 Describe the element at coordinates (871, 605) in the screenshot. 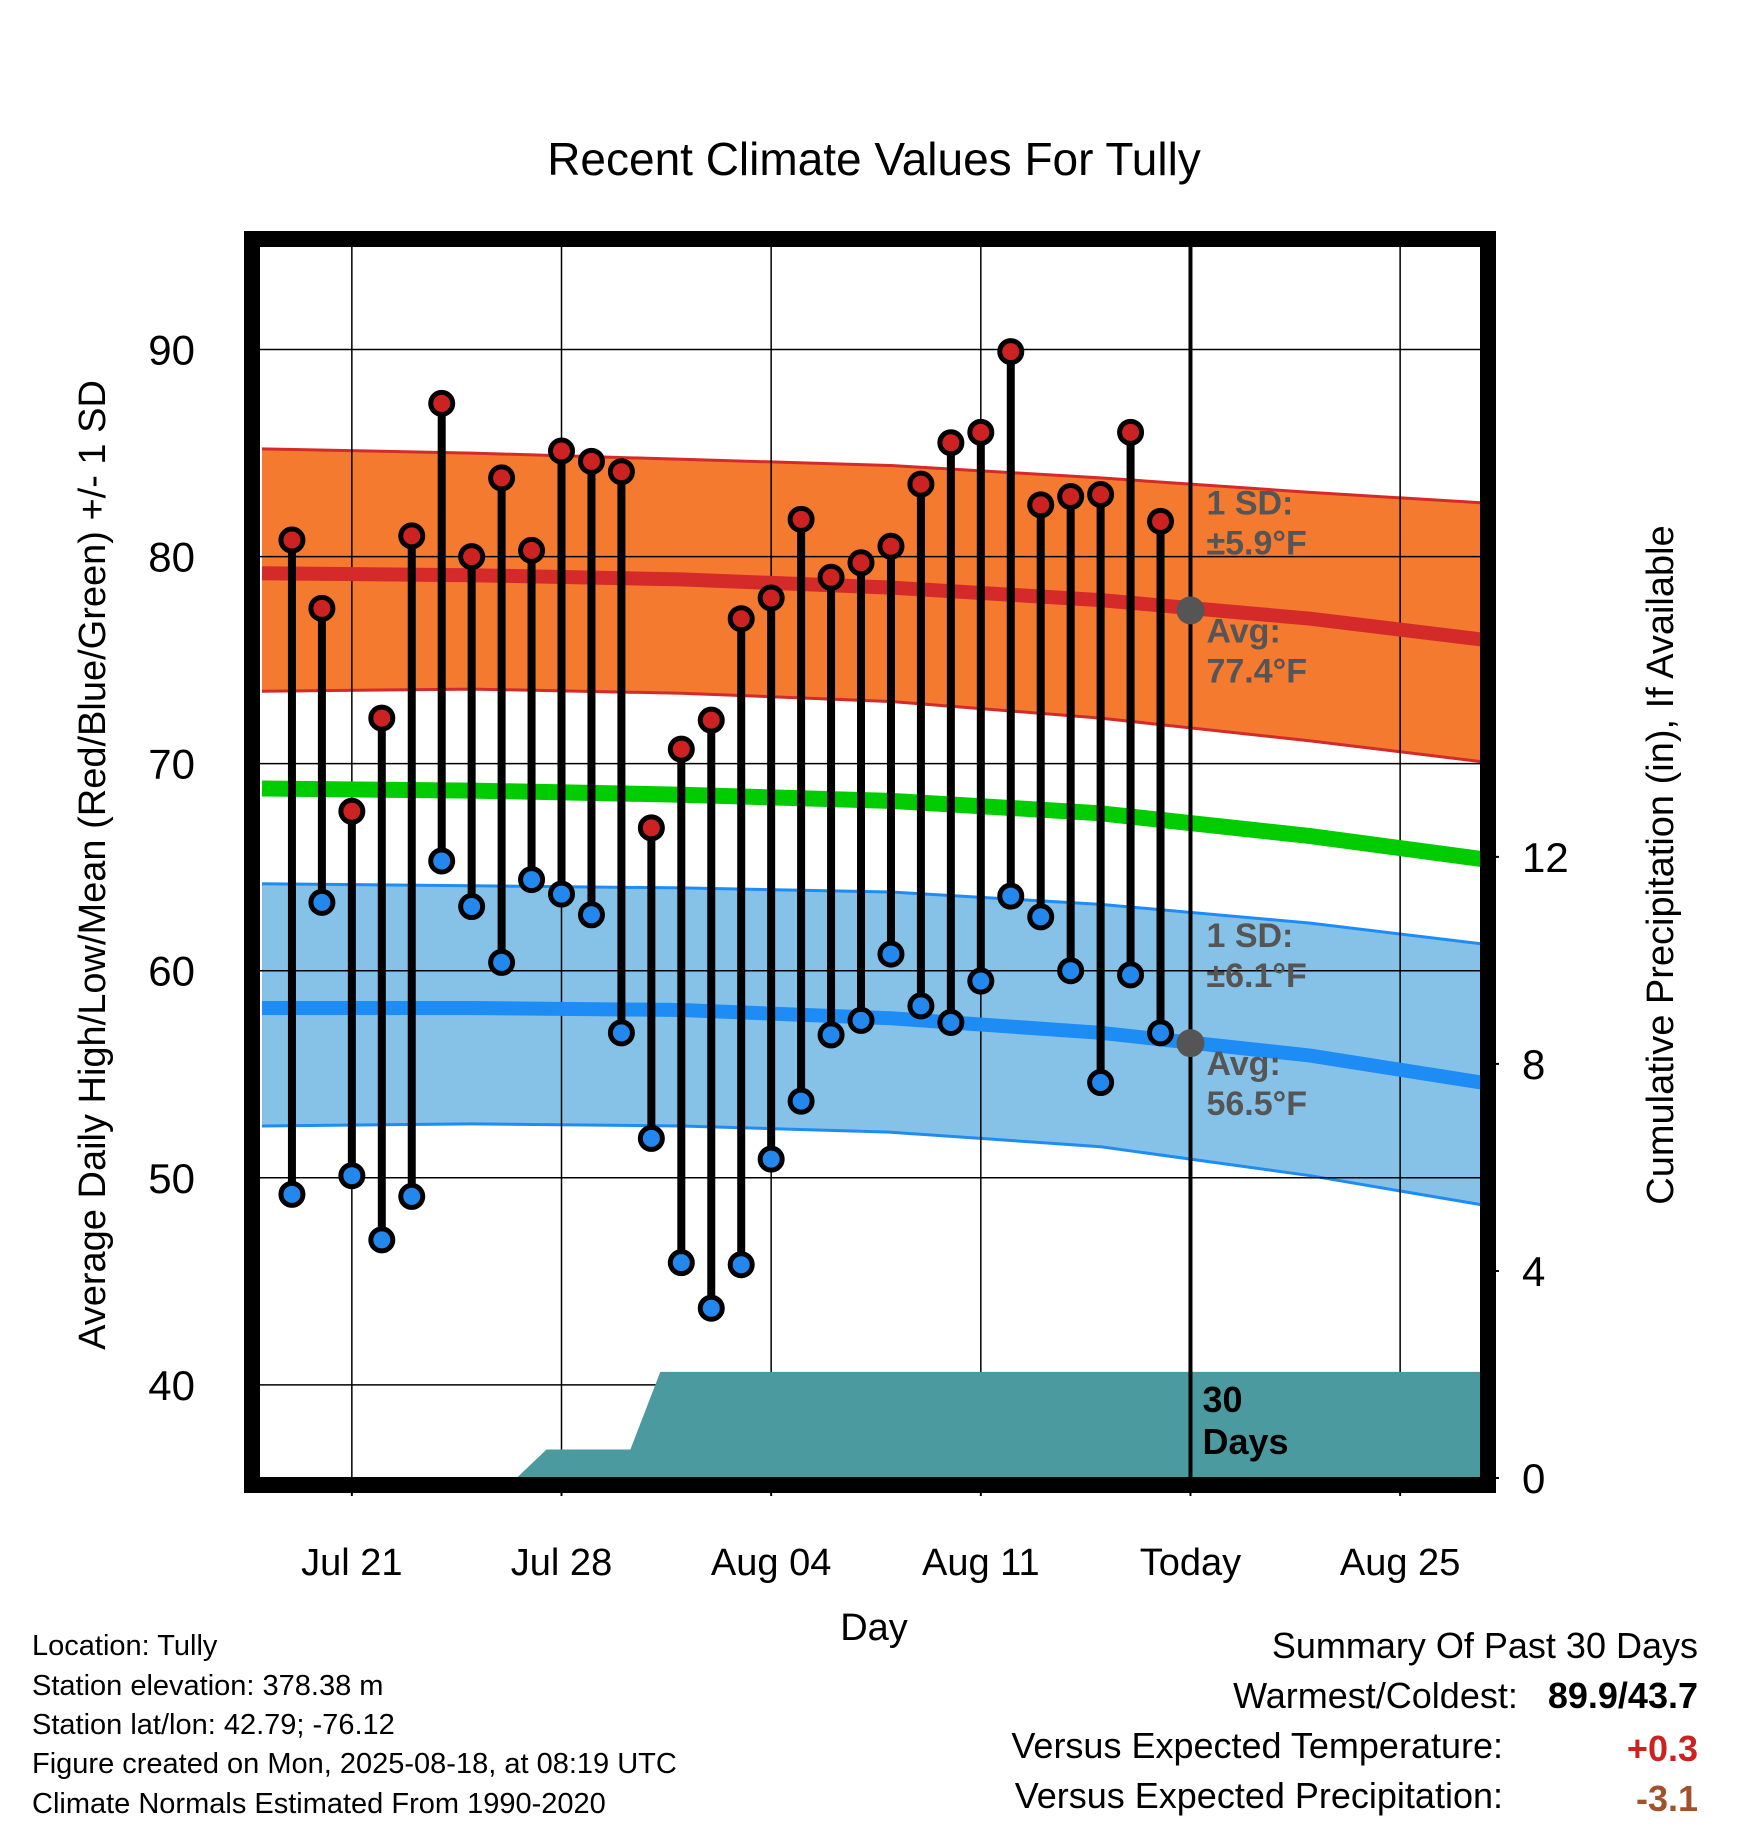

I see `high-sd-band` at that location.